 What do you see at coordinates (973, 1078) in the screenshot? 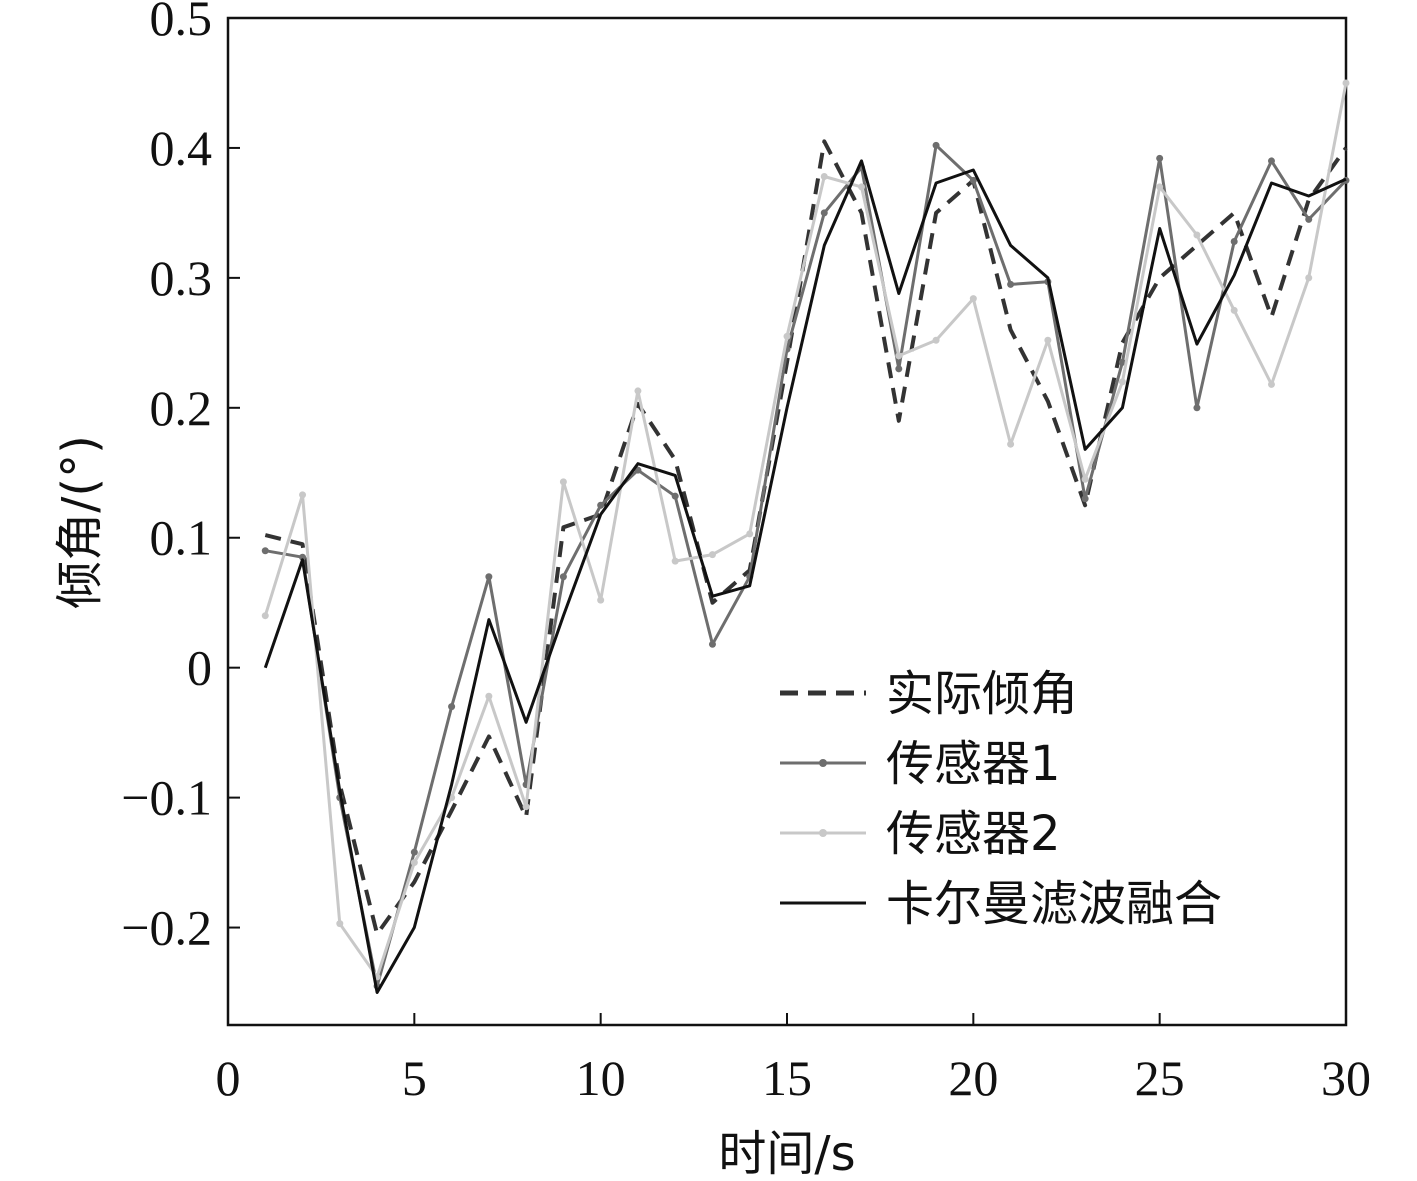
I see `x-tick-label: 20` at bounding box center [973, 1078].